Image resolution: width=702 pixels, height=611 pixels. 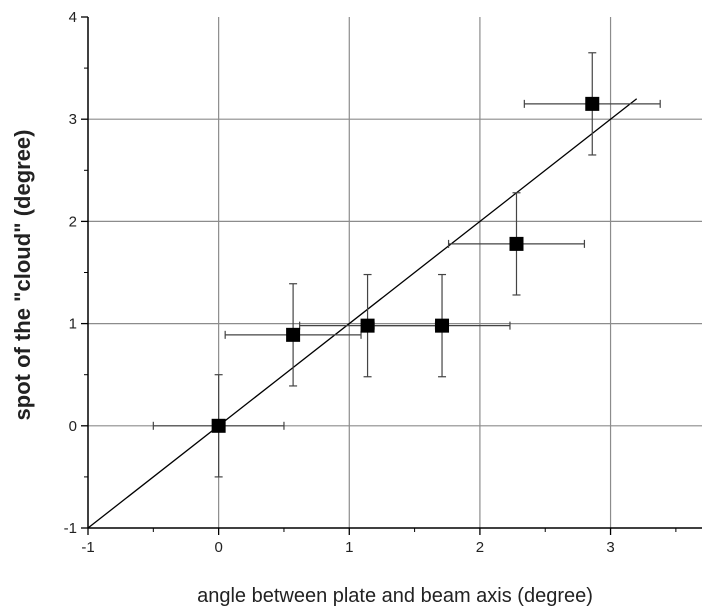 What do you see at coordinates (87, 547) in the screenshot?
I see `x-tick-label: -1` at bounding box center [87, 547].